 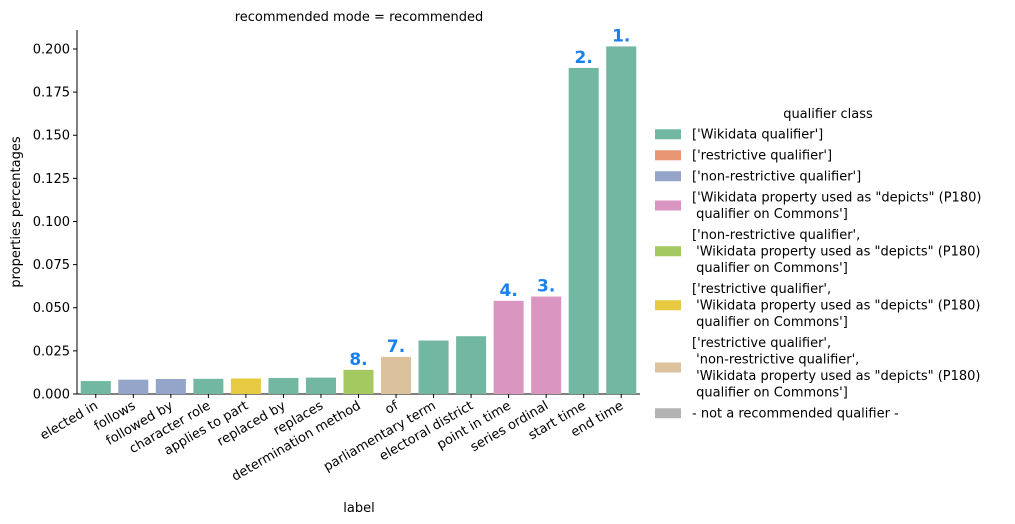 I want to click on y-tick-label: 0.200, so click(x=51, y=49).